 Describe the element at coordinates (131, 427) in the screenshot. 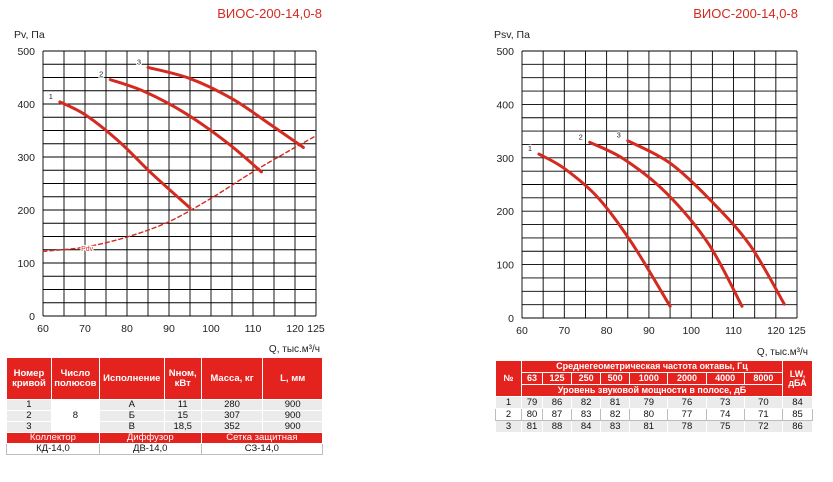

I see `execution-value: В` at that location.